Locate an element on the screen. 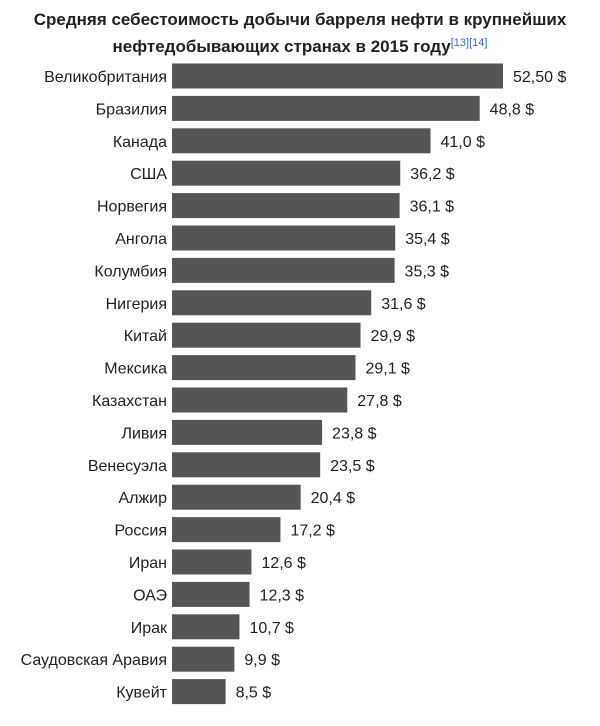 This screenshot has width=600, height=726. category-label: США is located at coordinates (148, 174).